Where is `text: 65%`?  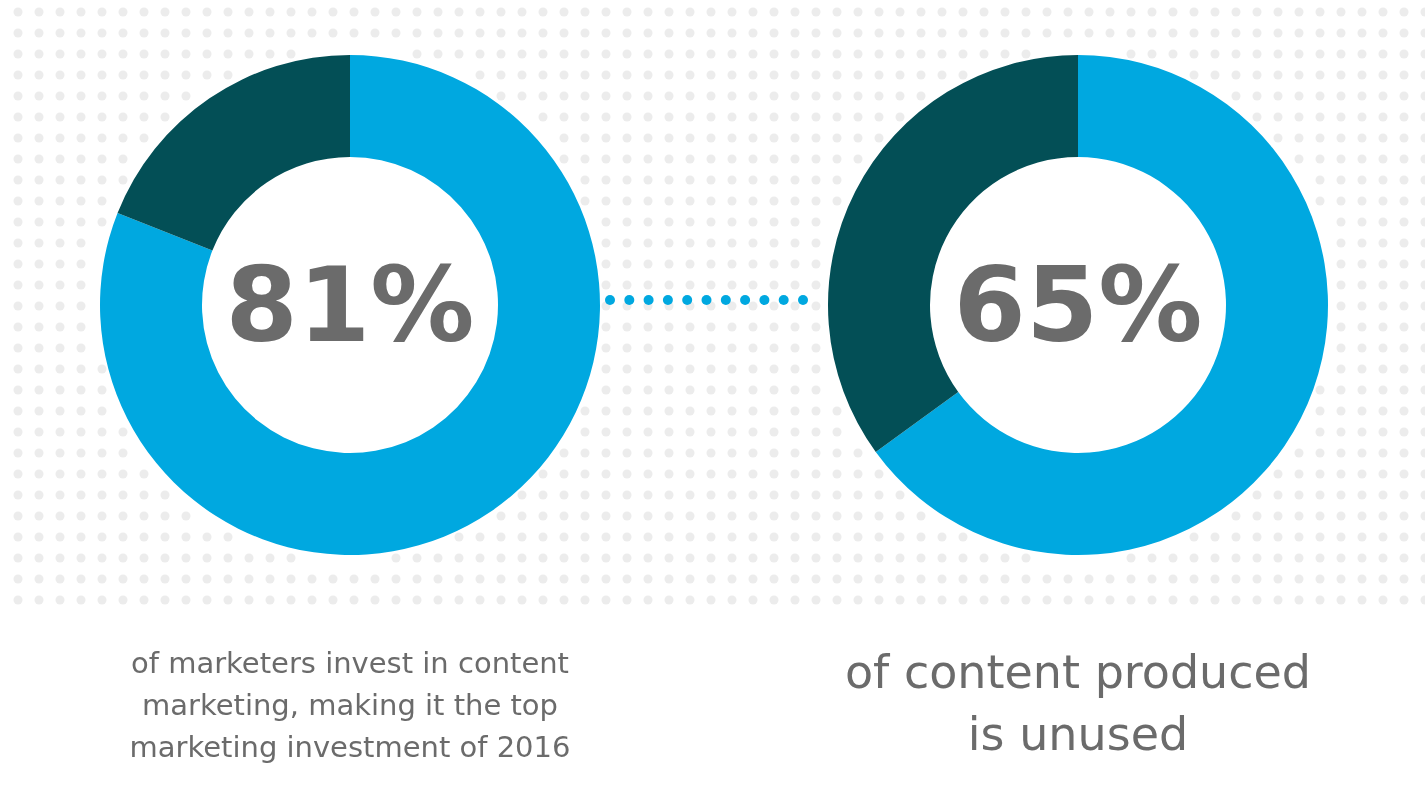 text: 65% is located at coordinates (1078, 305).